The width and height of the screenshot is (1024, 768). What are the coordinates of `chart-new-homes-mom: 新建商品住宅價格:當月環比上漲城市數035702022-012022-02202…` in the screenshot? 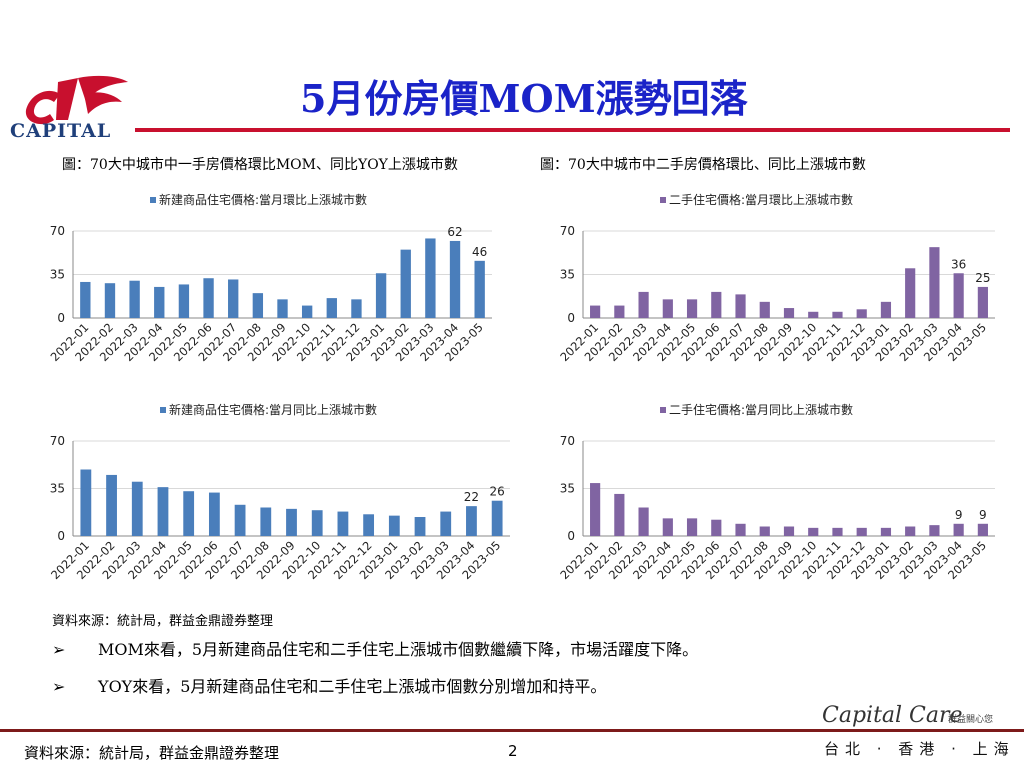 It's located at (270, 278).